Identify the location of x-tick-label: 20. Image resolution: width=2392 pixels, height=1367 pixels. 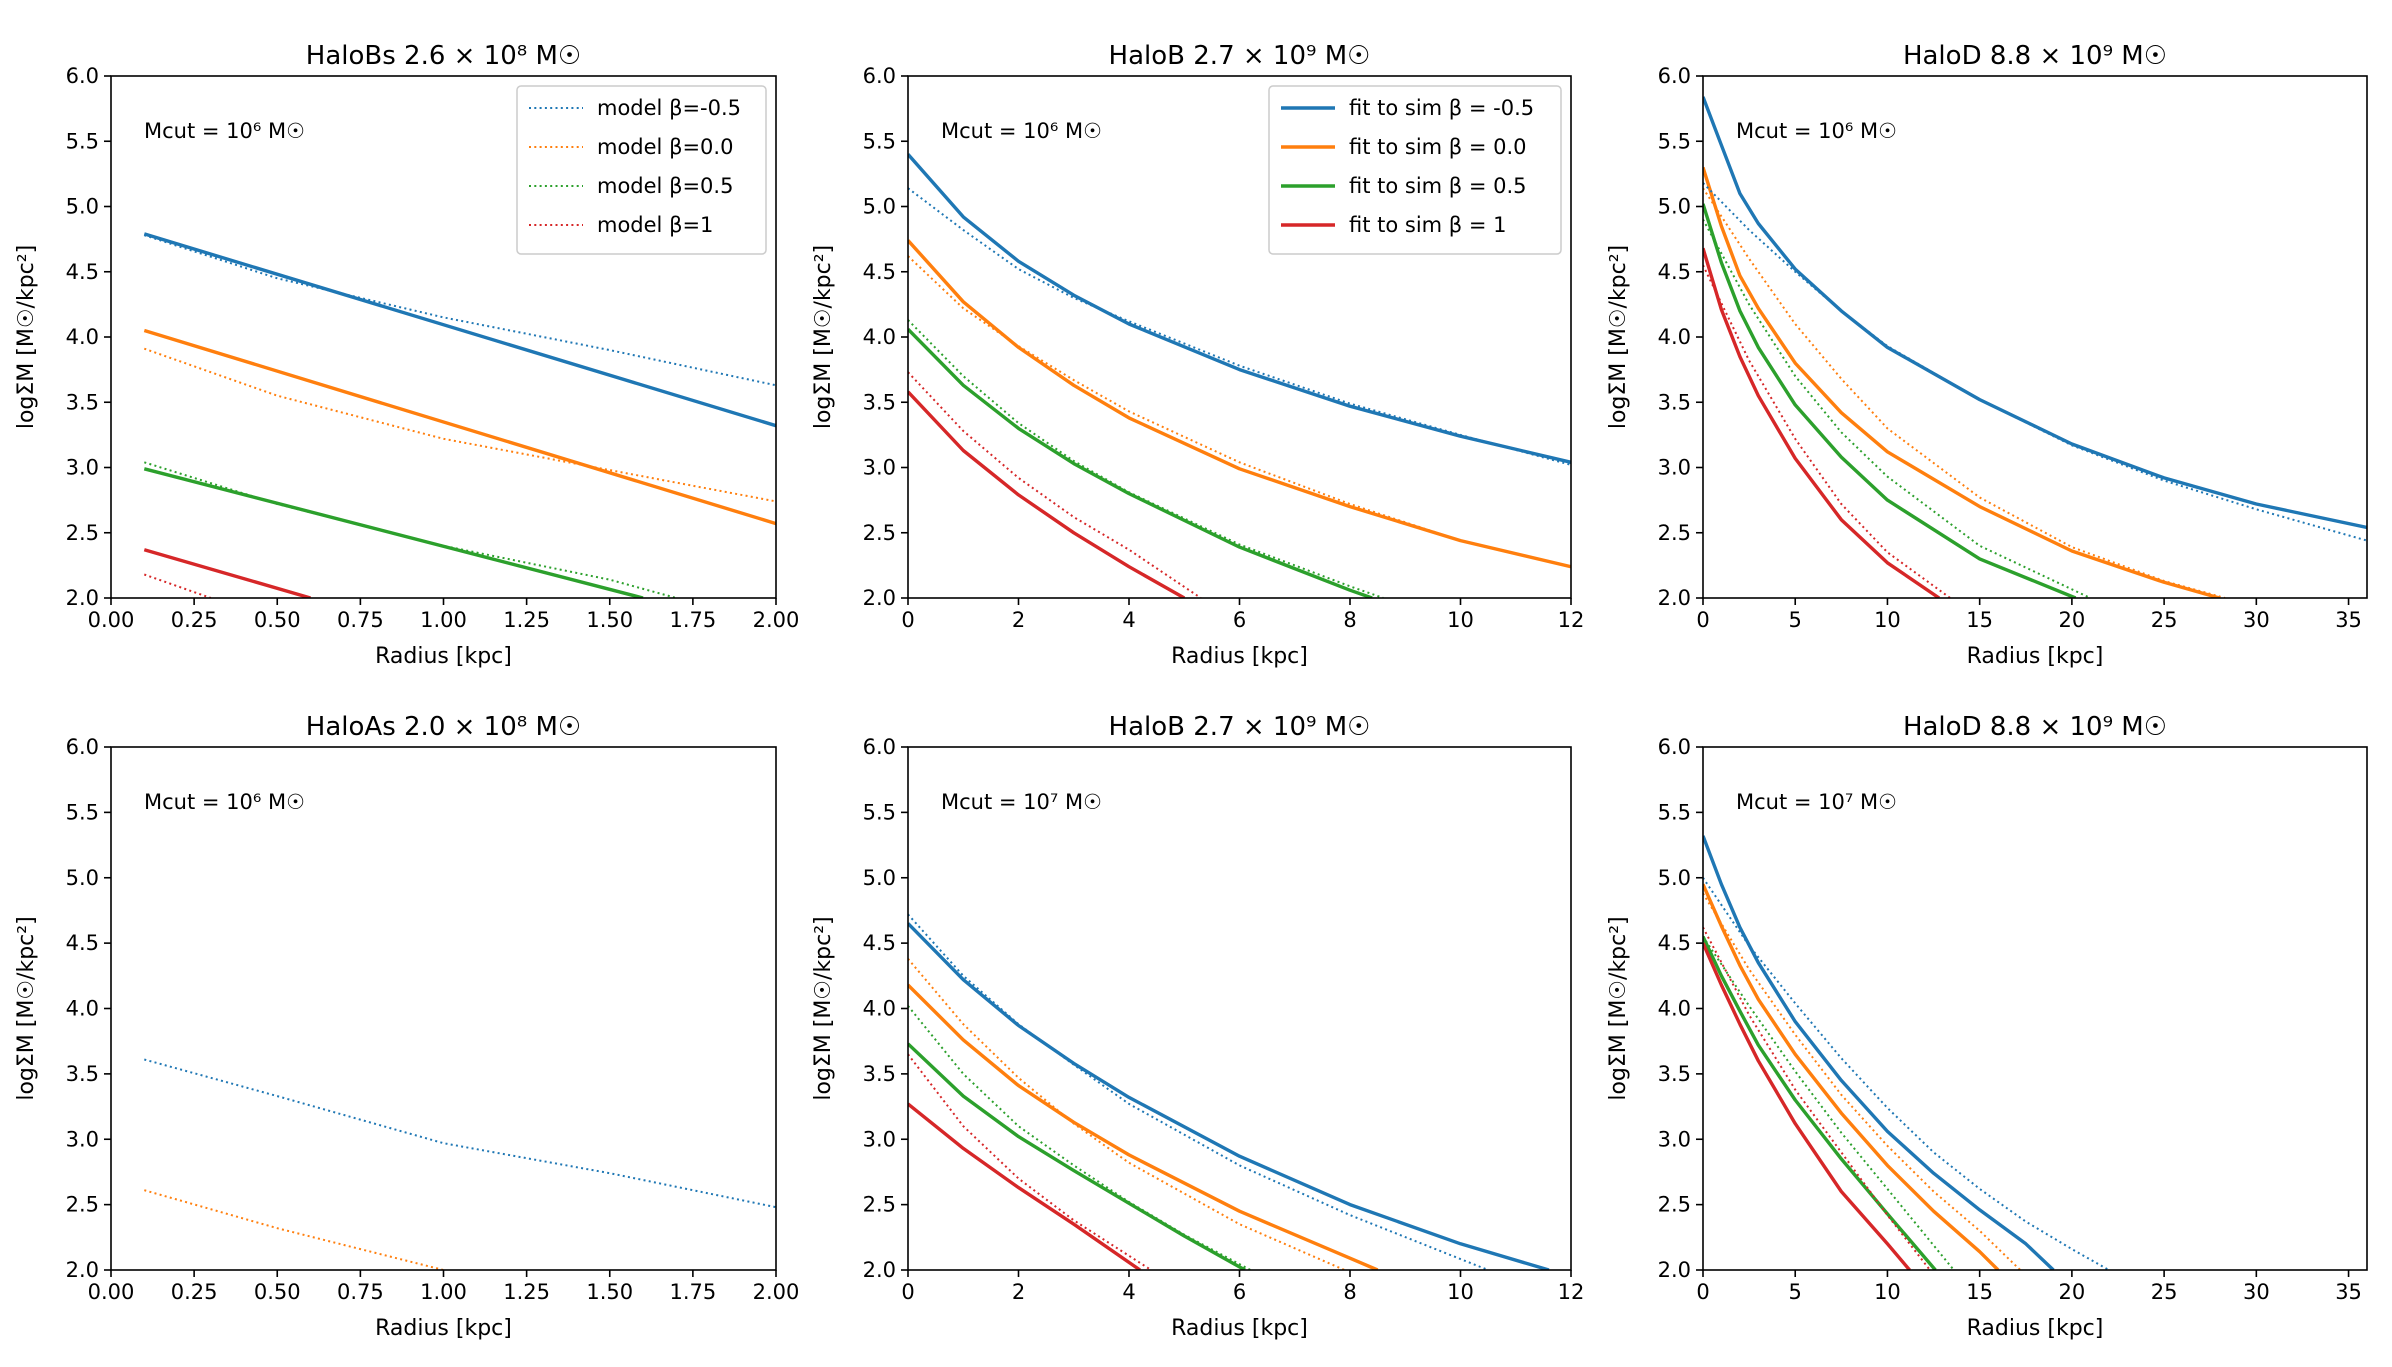
(2072, 620).